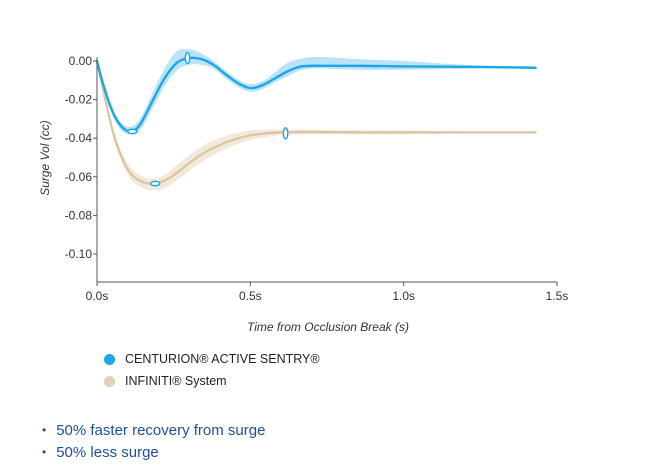 Image resolution: width=645 pixels, height=465 pixels. What do you see at coordinates (328, 327) in the screenshot?
I see `x-axis-title: Time from Occlusion Break (s)` at bounding box center [328, 327].